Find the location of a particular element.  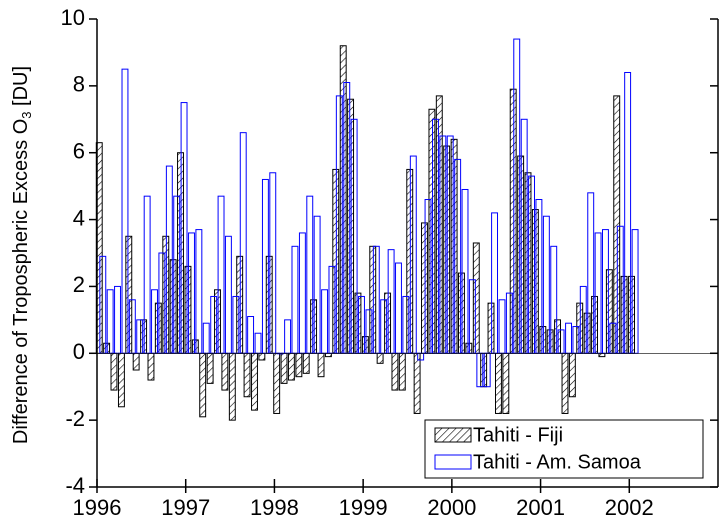

y-tick-label: -2 is located at coordinates (75, 418).